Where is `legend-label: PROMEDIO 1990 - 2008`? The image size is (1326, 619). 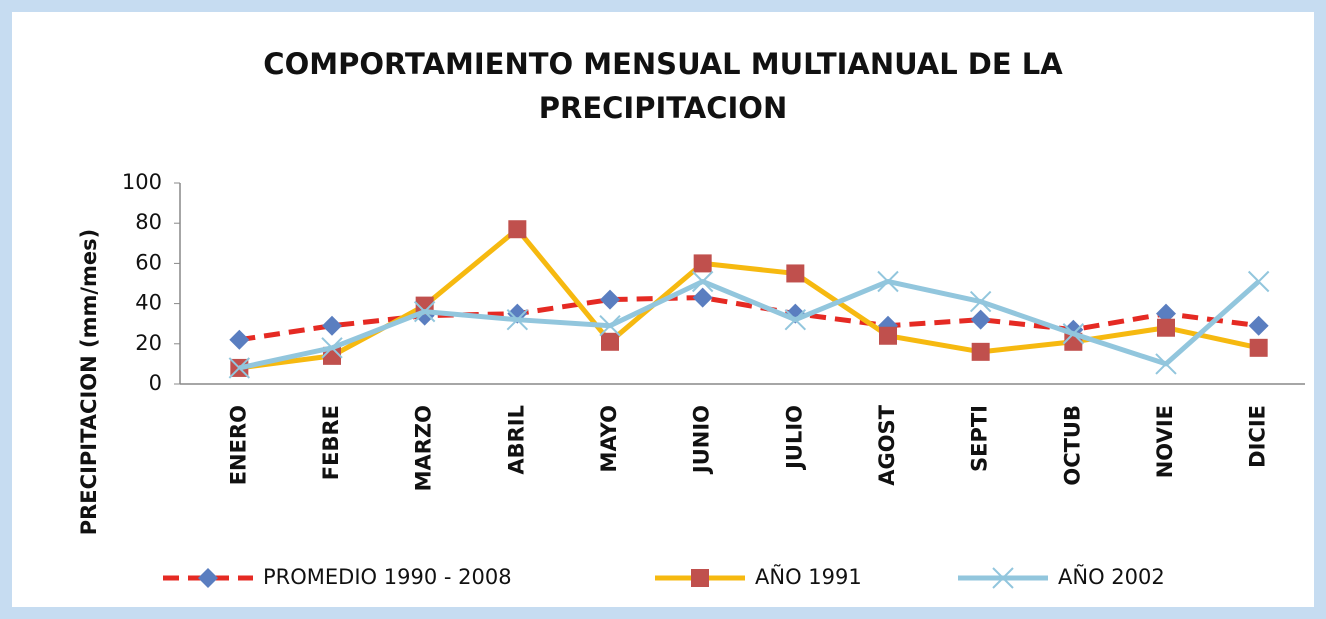
legend-label: PROMEDIO 1990 - 2008 is located at coordinates (387, 577).